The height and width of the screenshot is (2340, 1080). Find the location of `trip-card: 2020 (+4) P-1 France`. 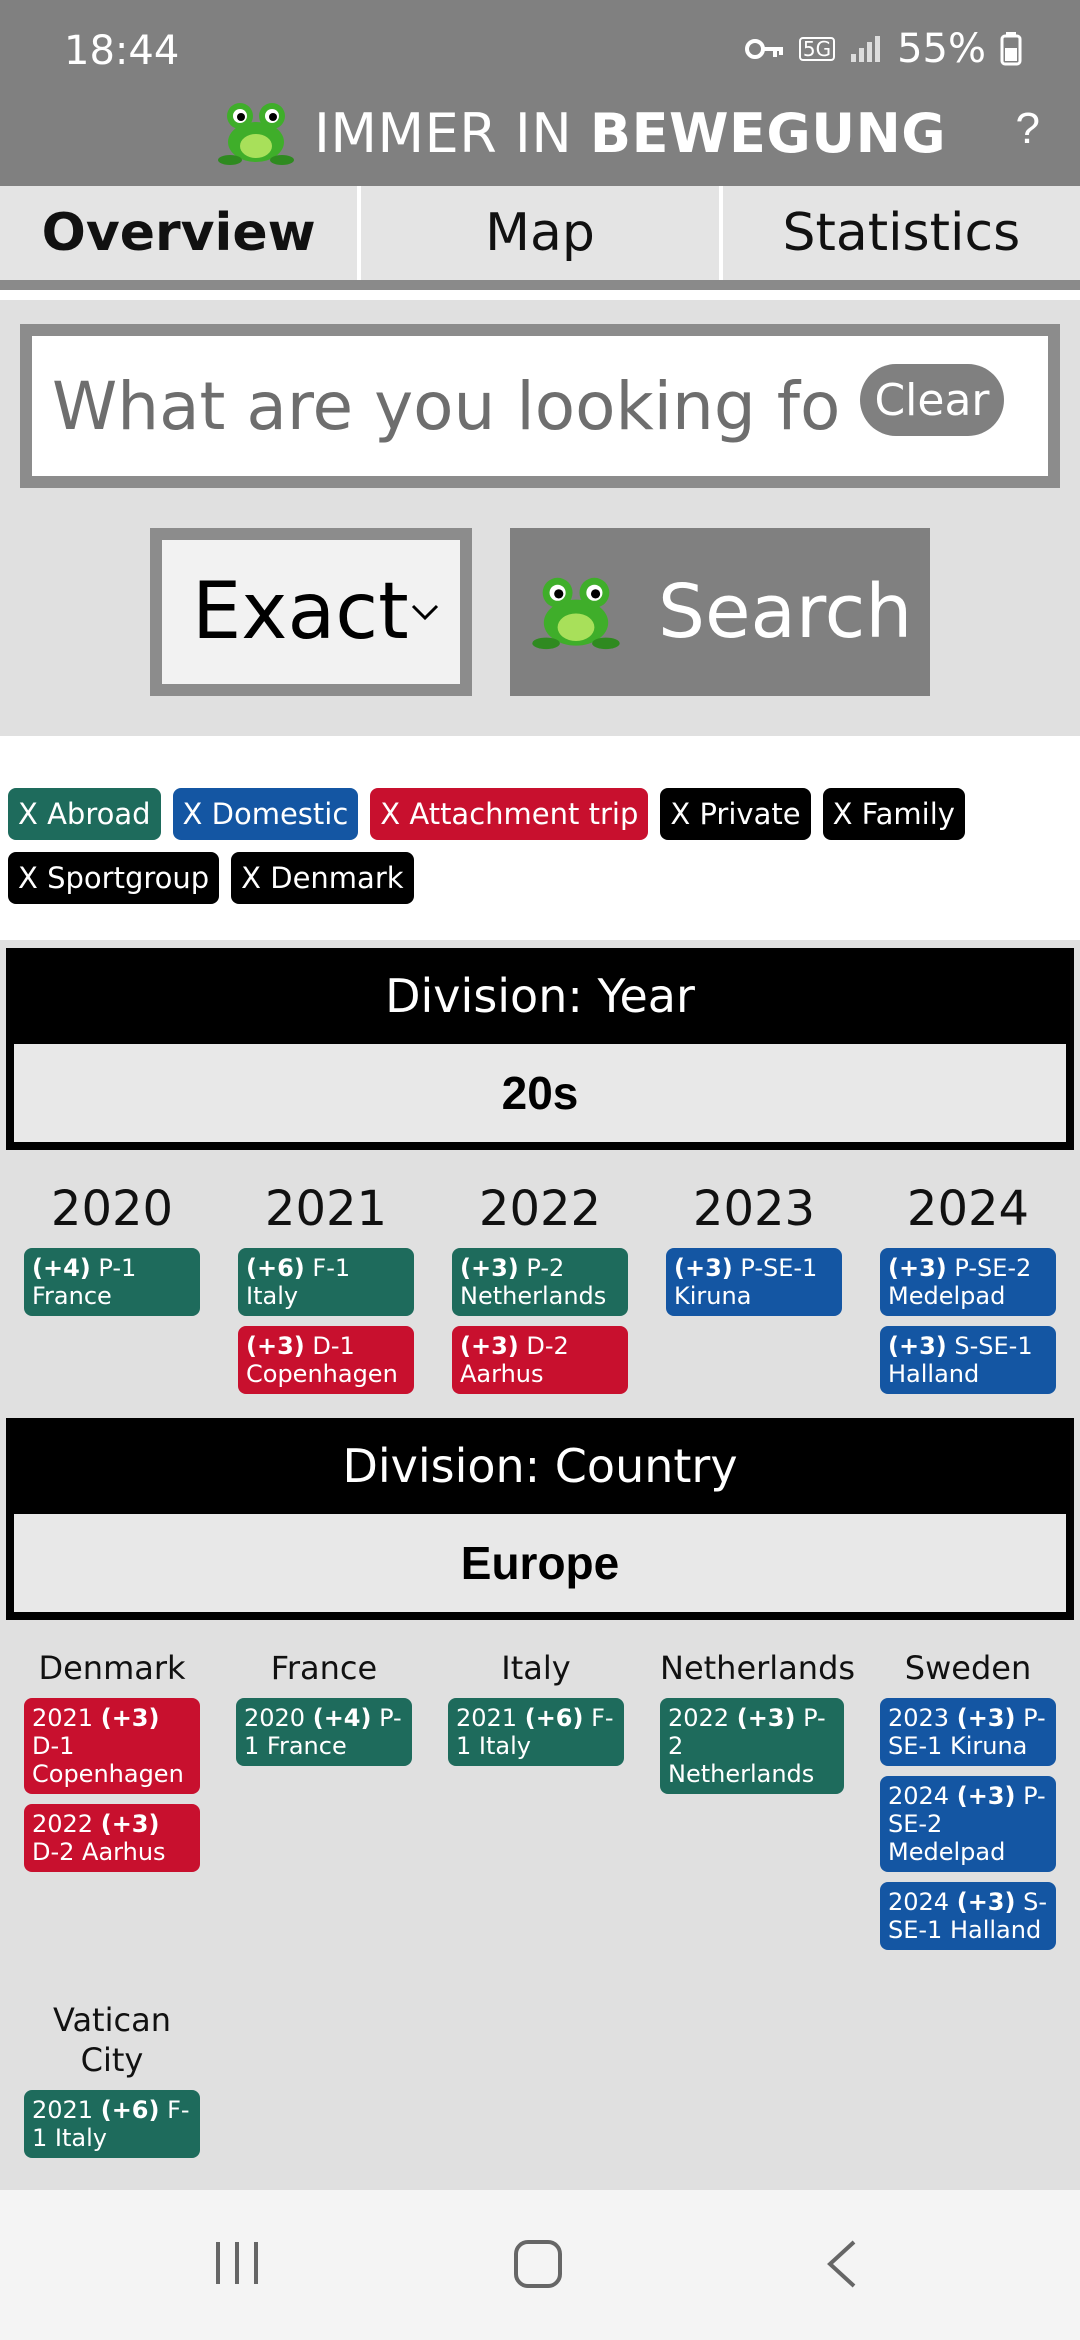

trip-card: 2020 (+4) P-1 France is located at coordinates (324, 1732).